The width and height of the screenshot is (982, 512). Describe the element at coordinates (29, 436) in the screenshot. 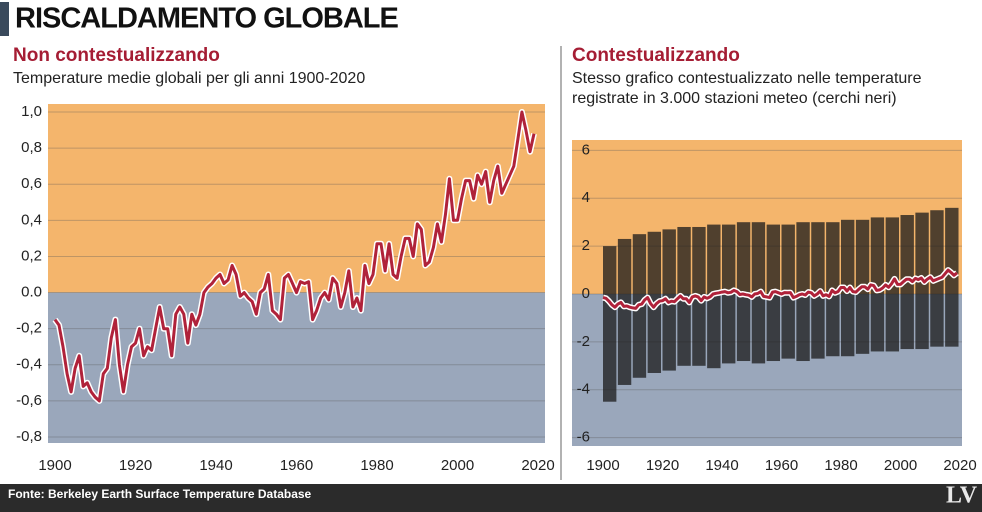

I see `y-tick-label: -0,8` at that location.